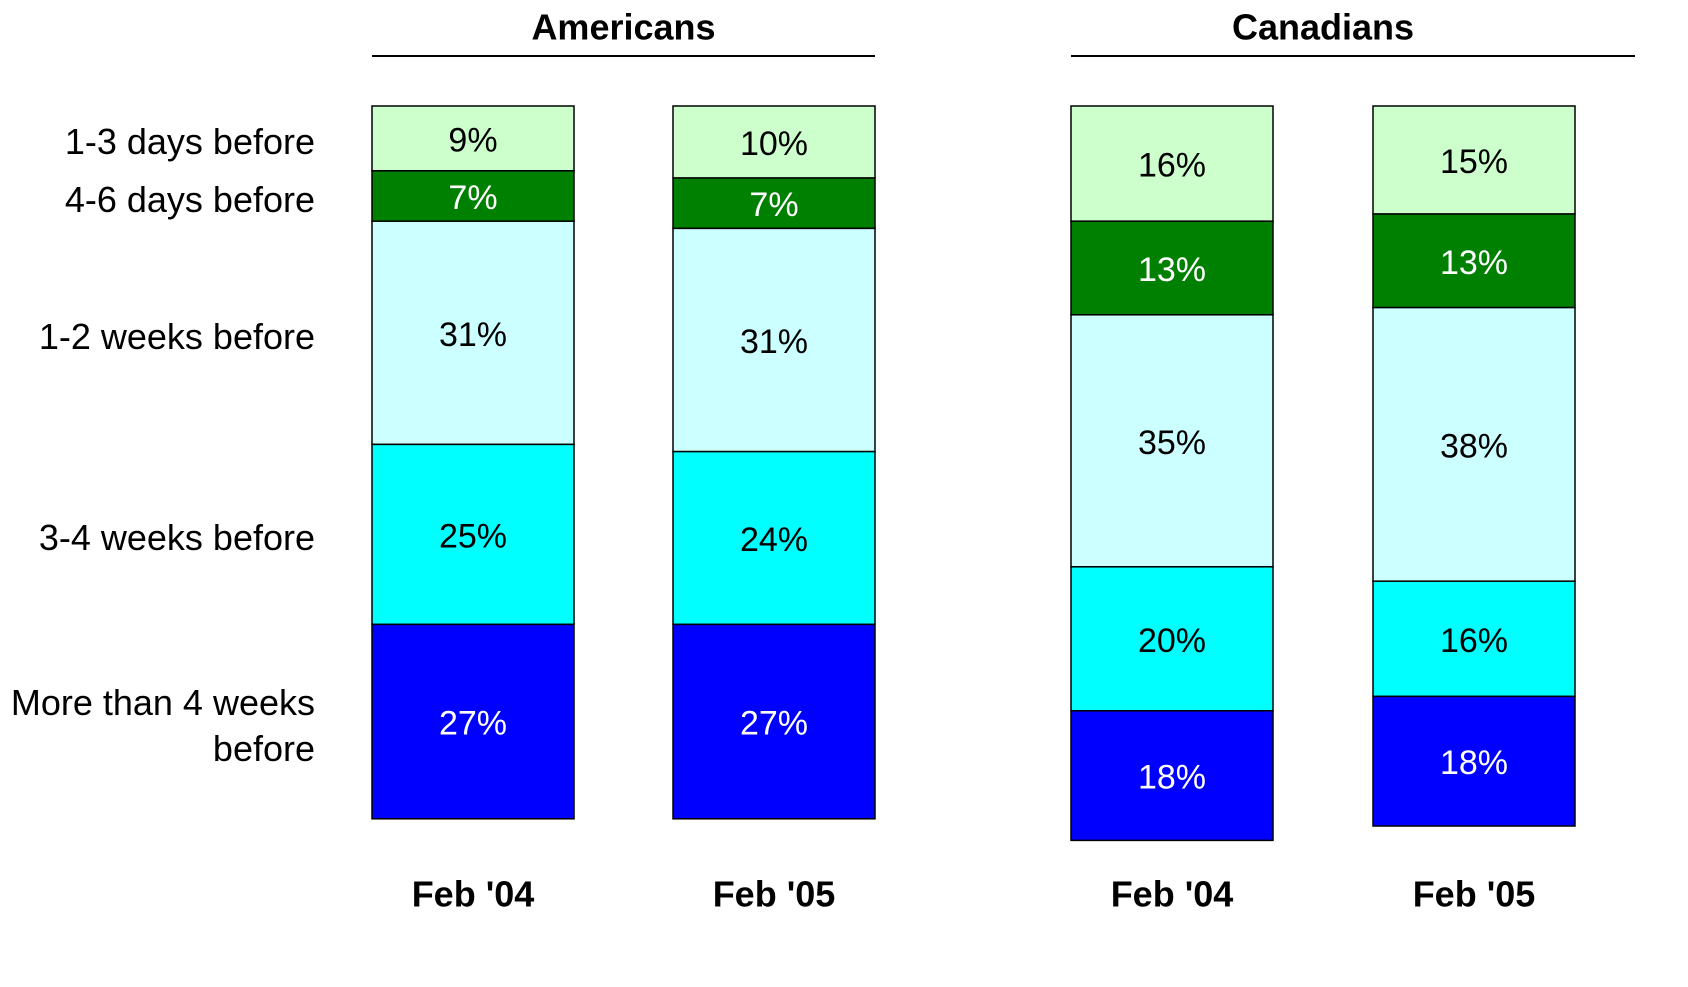 The width and height of the screenshot is (1688, 987). Describe the element at coordinates (189, 142) in the screenshot. I see `legend-label: 1-3 days before` at that location.